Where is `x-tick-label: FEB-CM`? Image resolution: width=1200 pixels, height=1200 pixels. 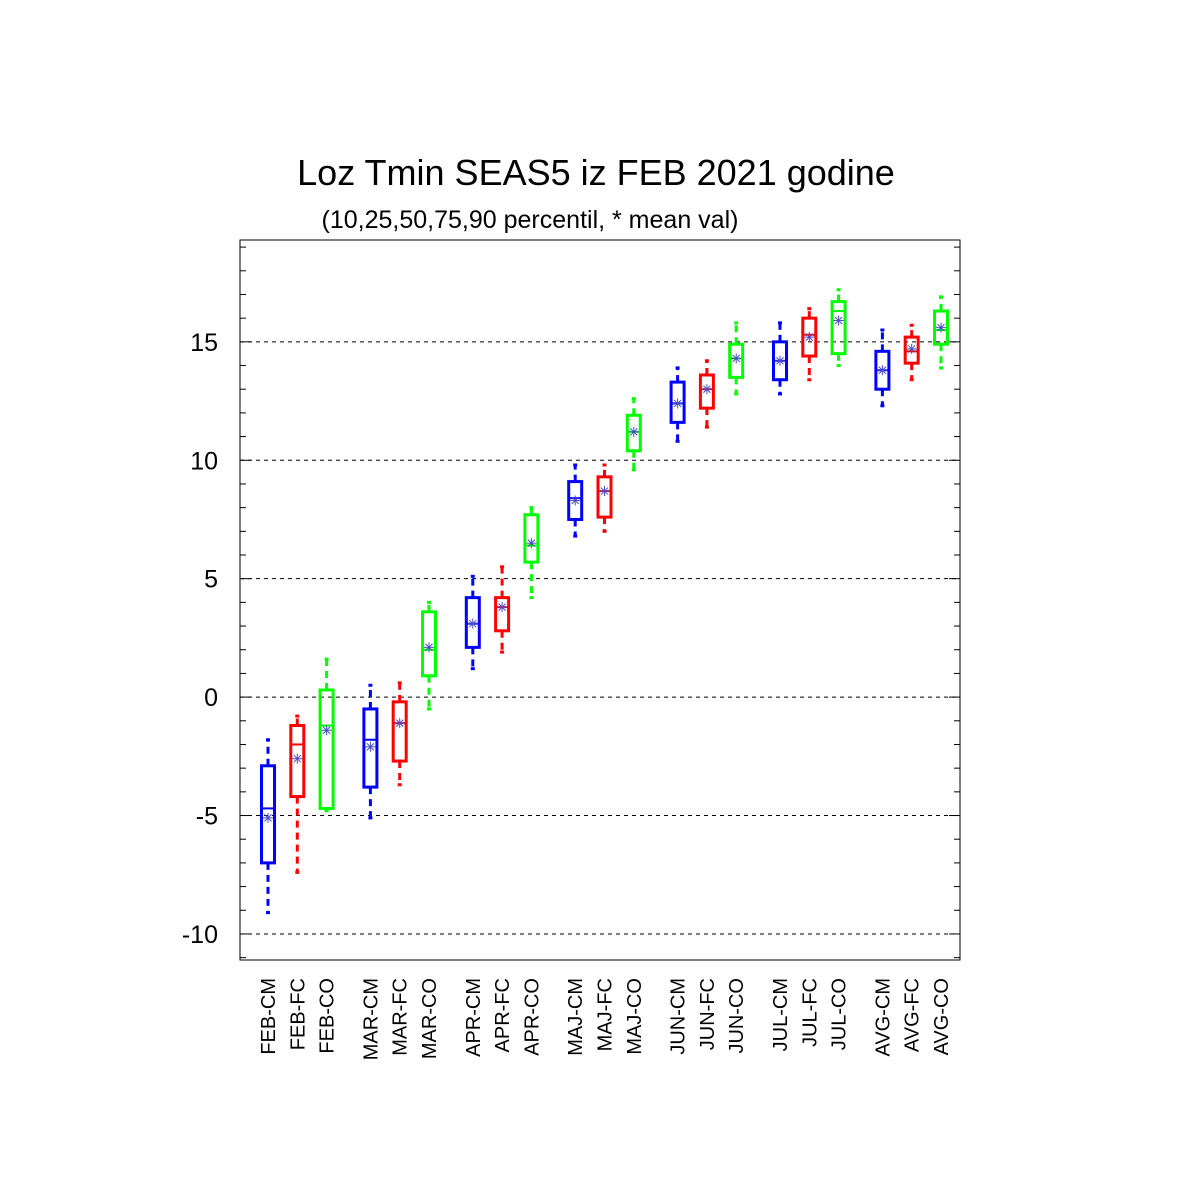
x-tick-label: FEB-CM is located at coordinates (269, 1016).